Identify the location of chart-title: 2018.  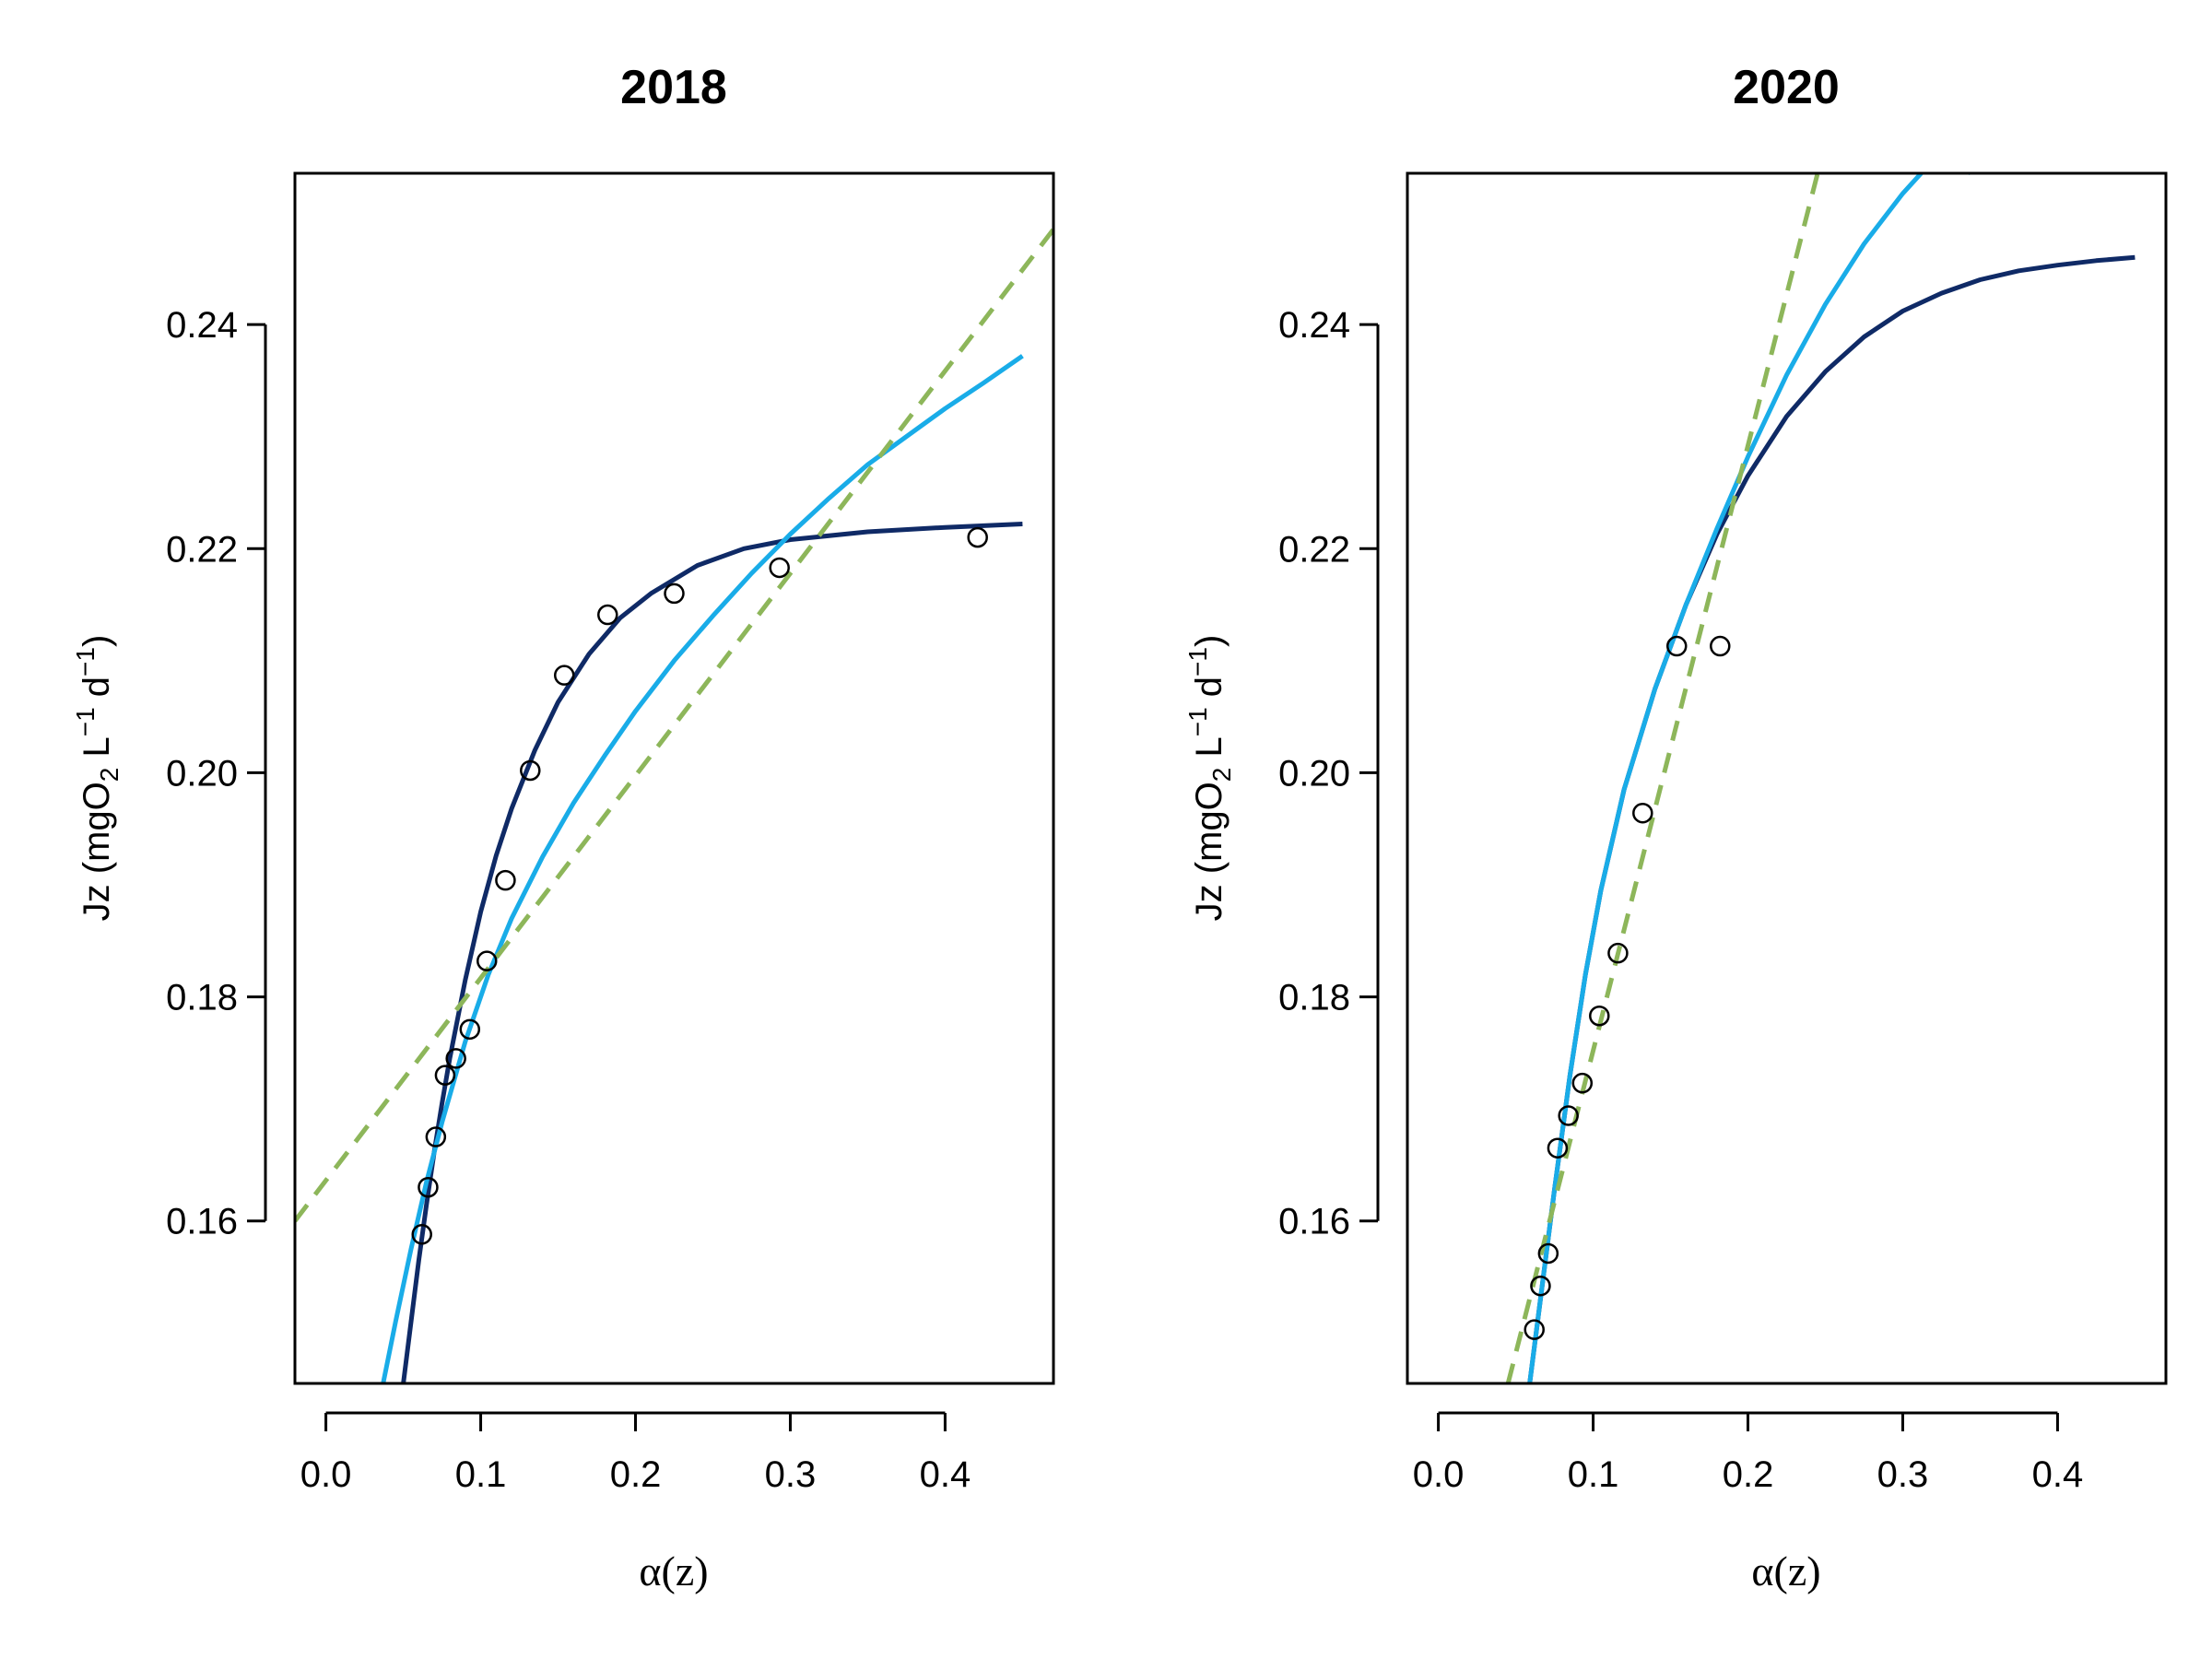
(673, 87).